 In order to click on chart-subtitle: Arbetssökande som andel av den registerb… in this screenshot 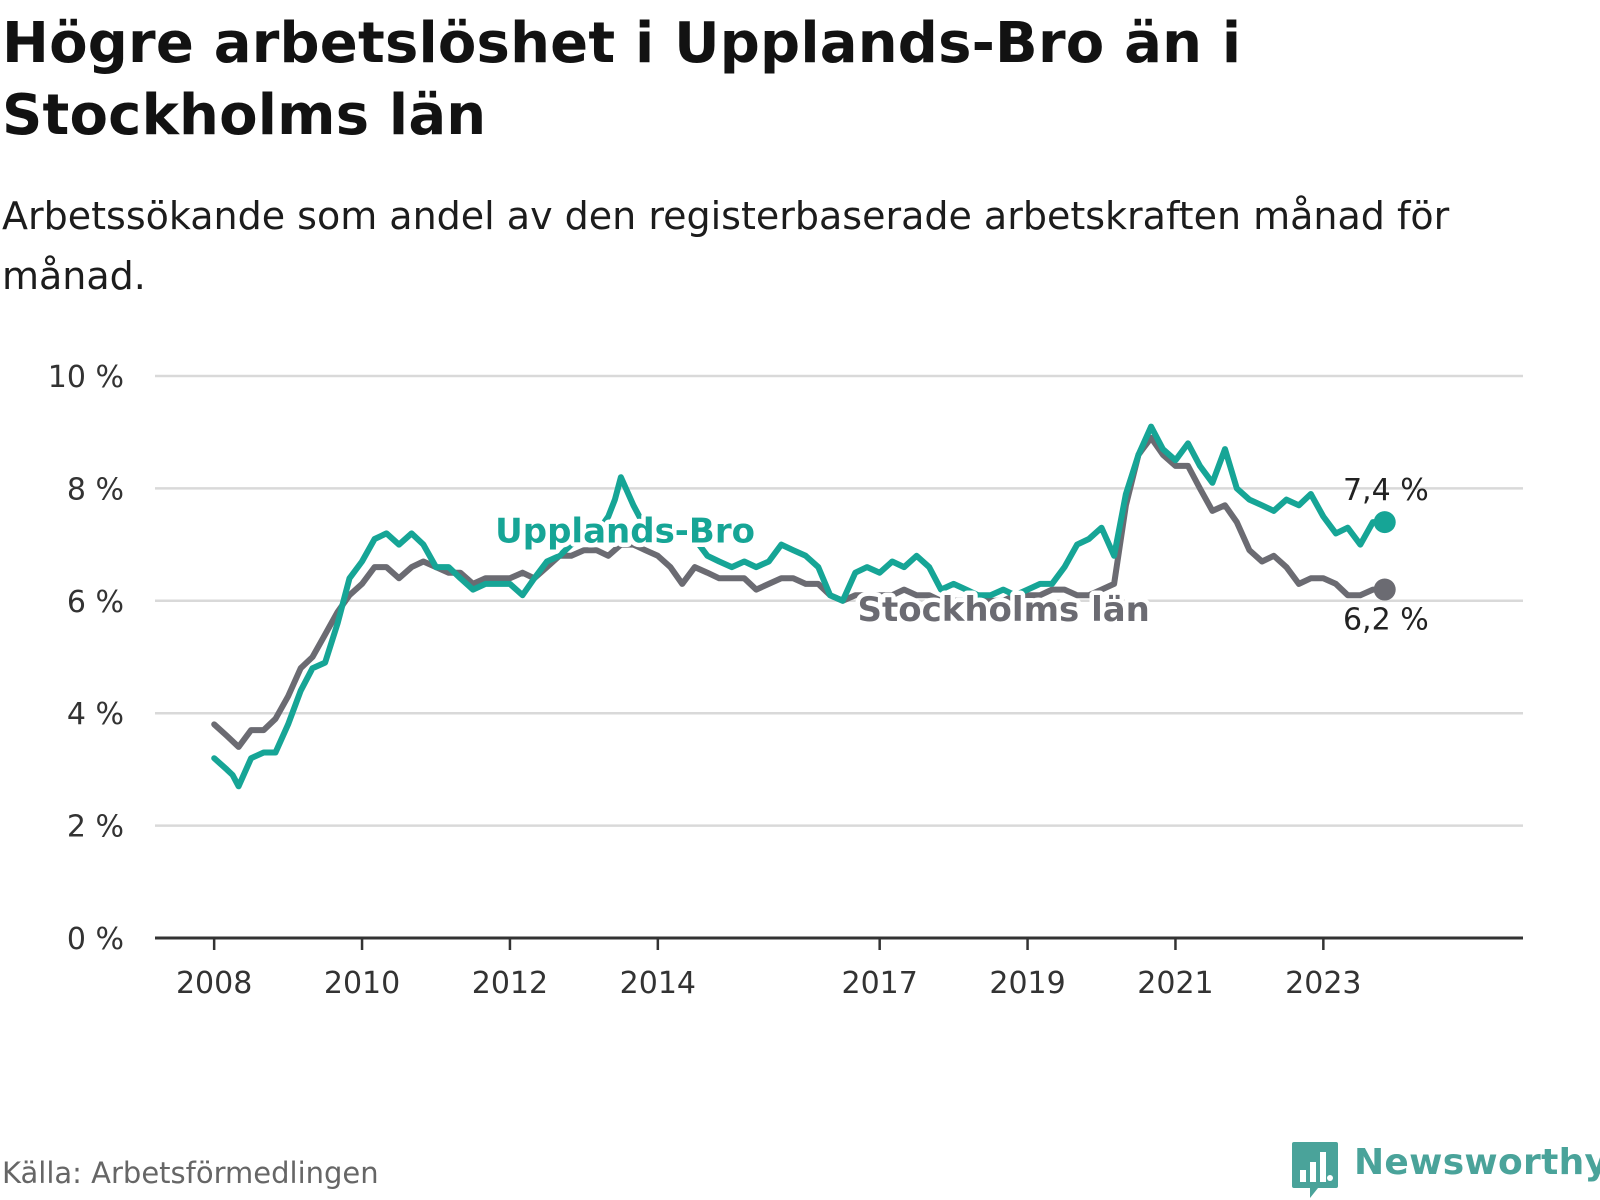, I will do `click(726, 246)`.